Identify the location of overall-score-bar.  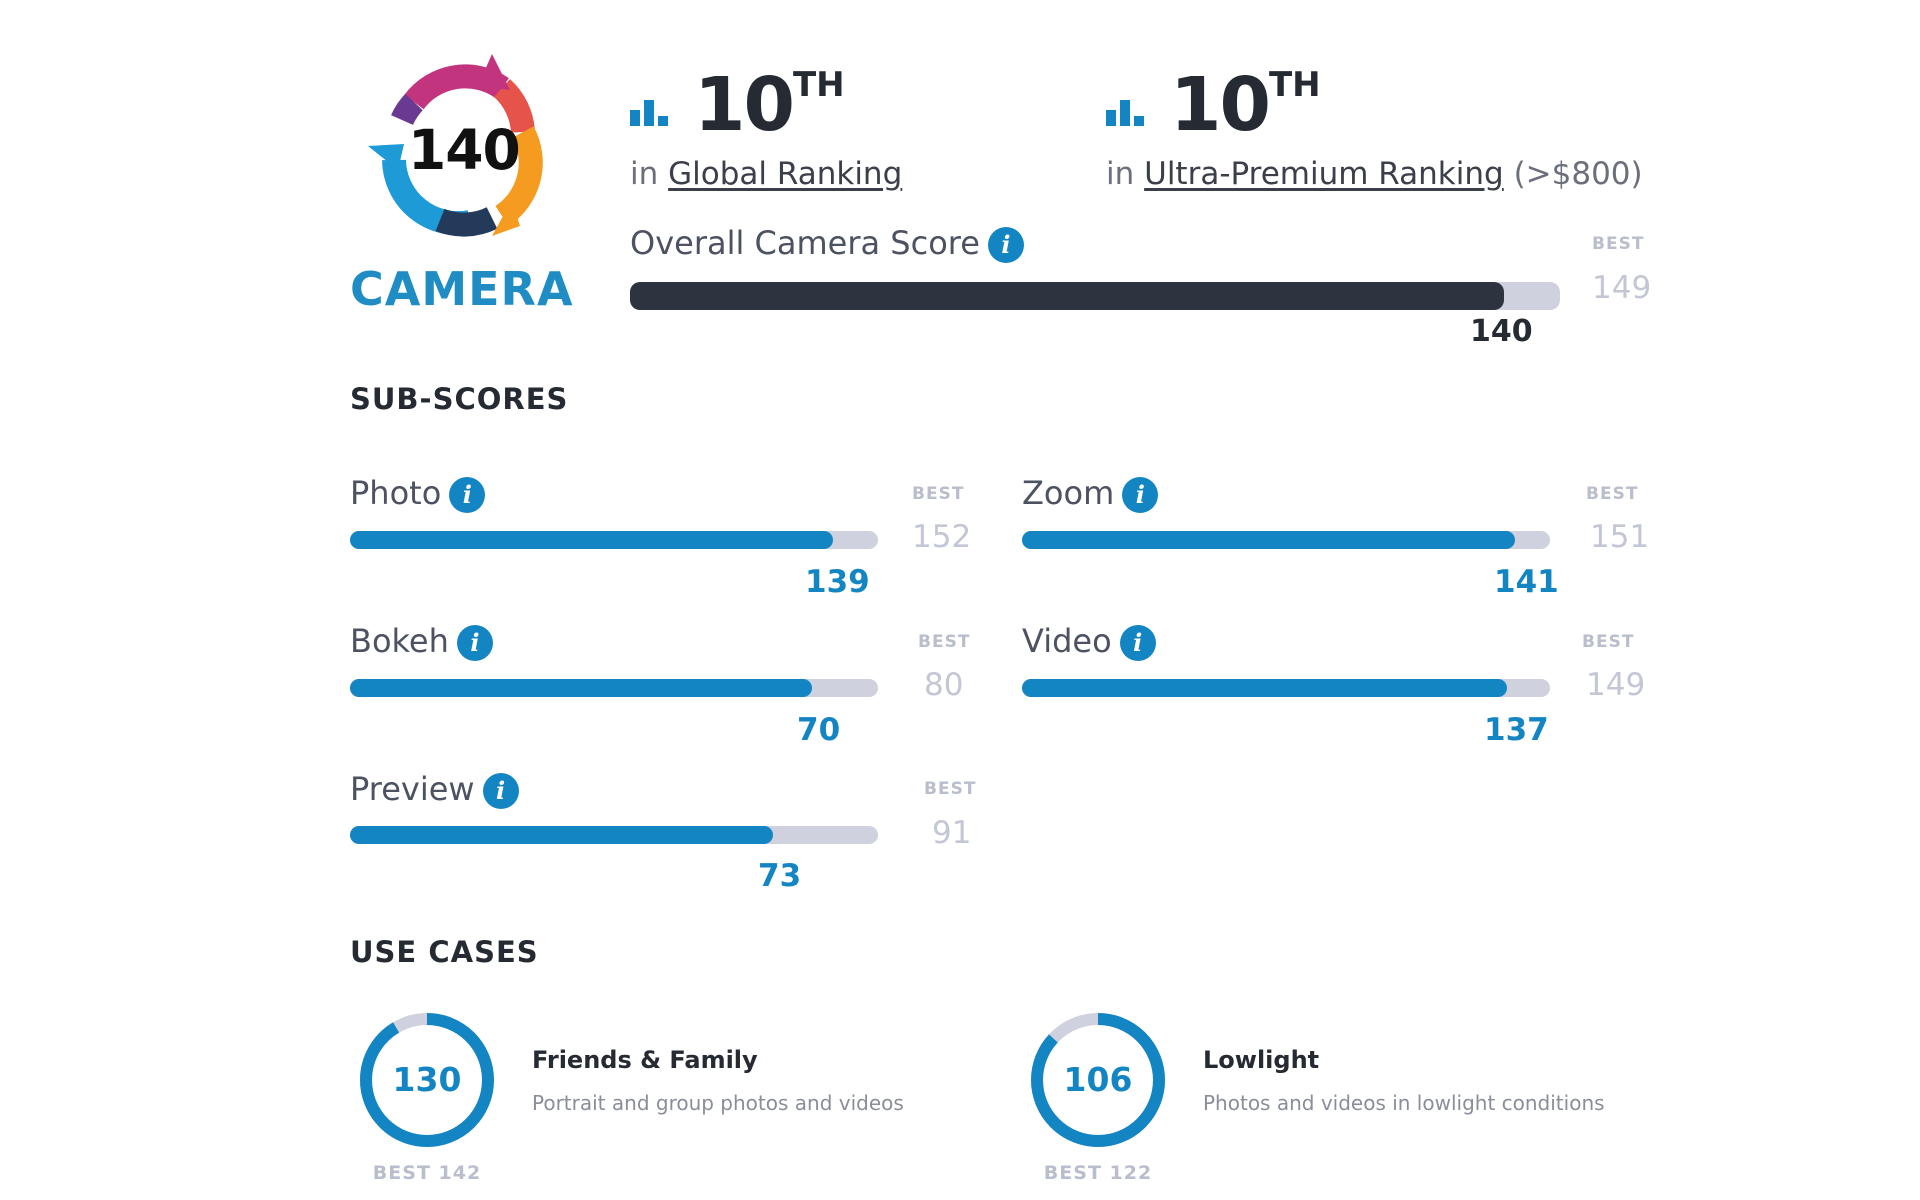
(1095, 296).